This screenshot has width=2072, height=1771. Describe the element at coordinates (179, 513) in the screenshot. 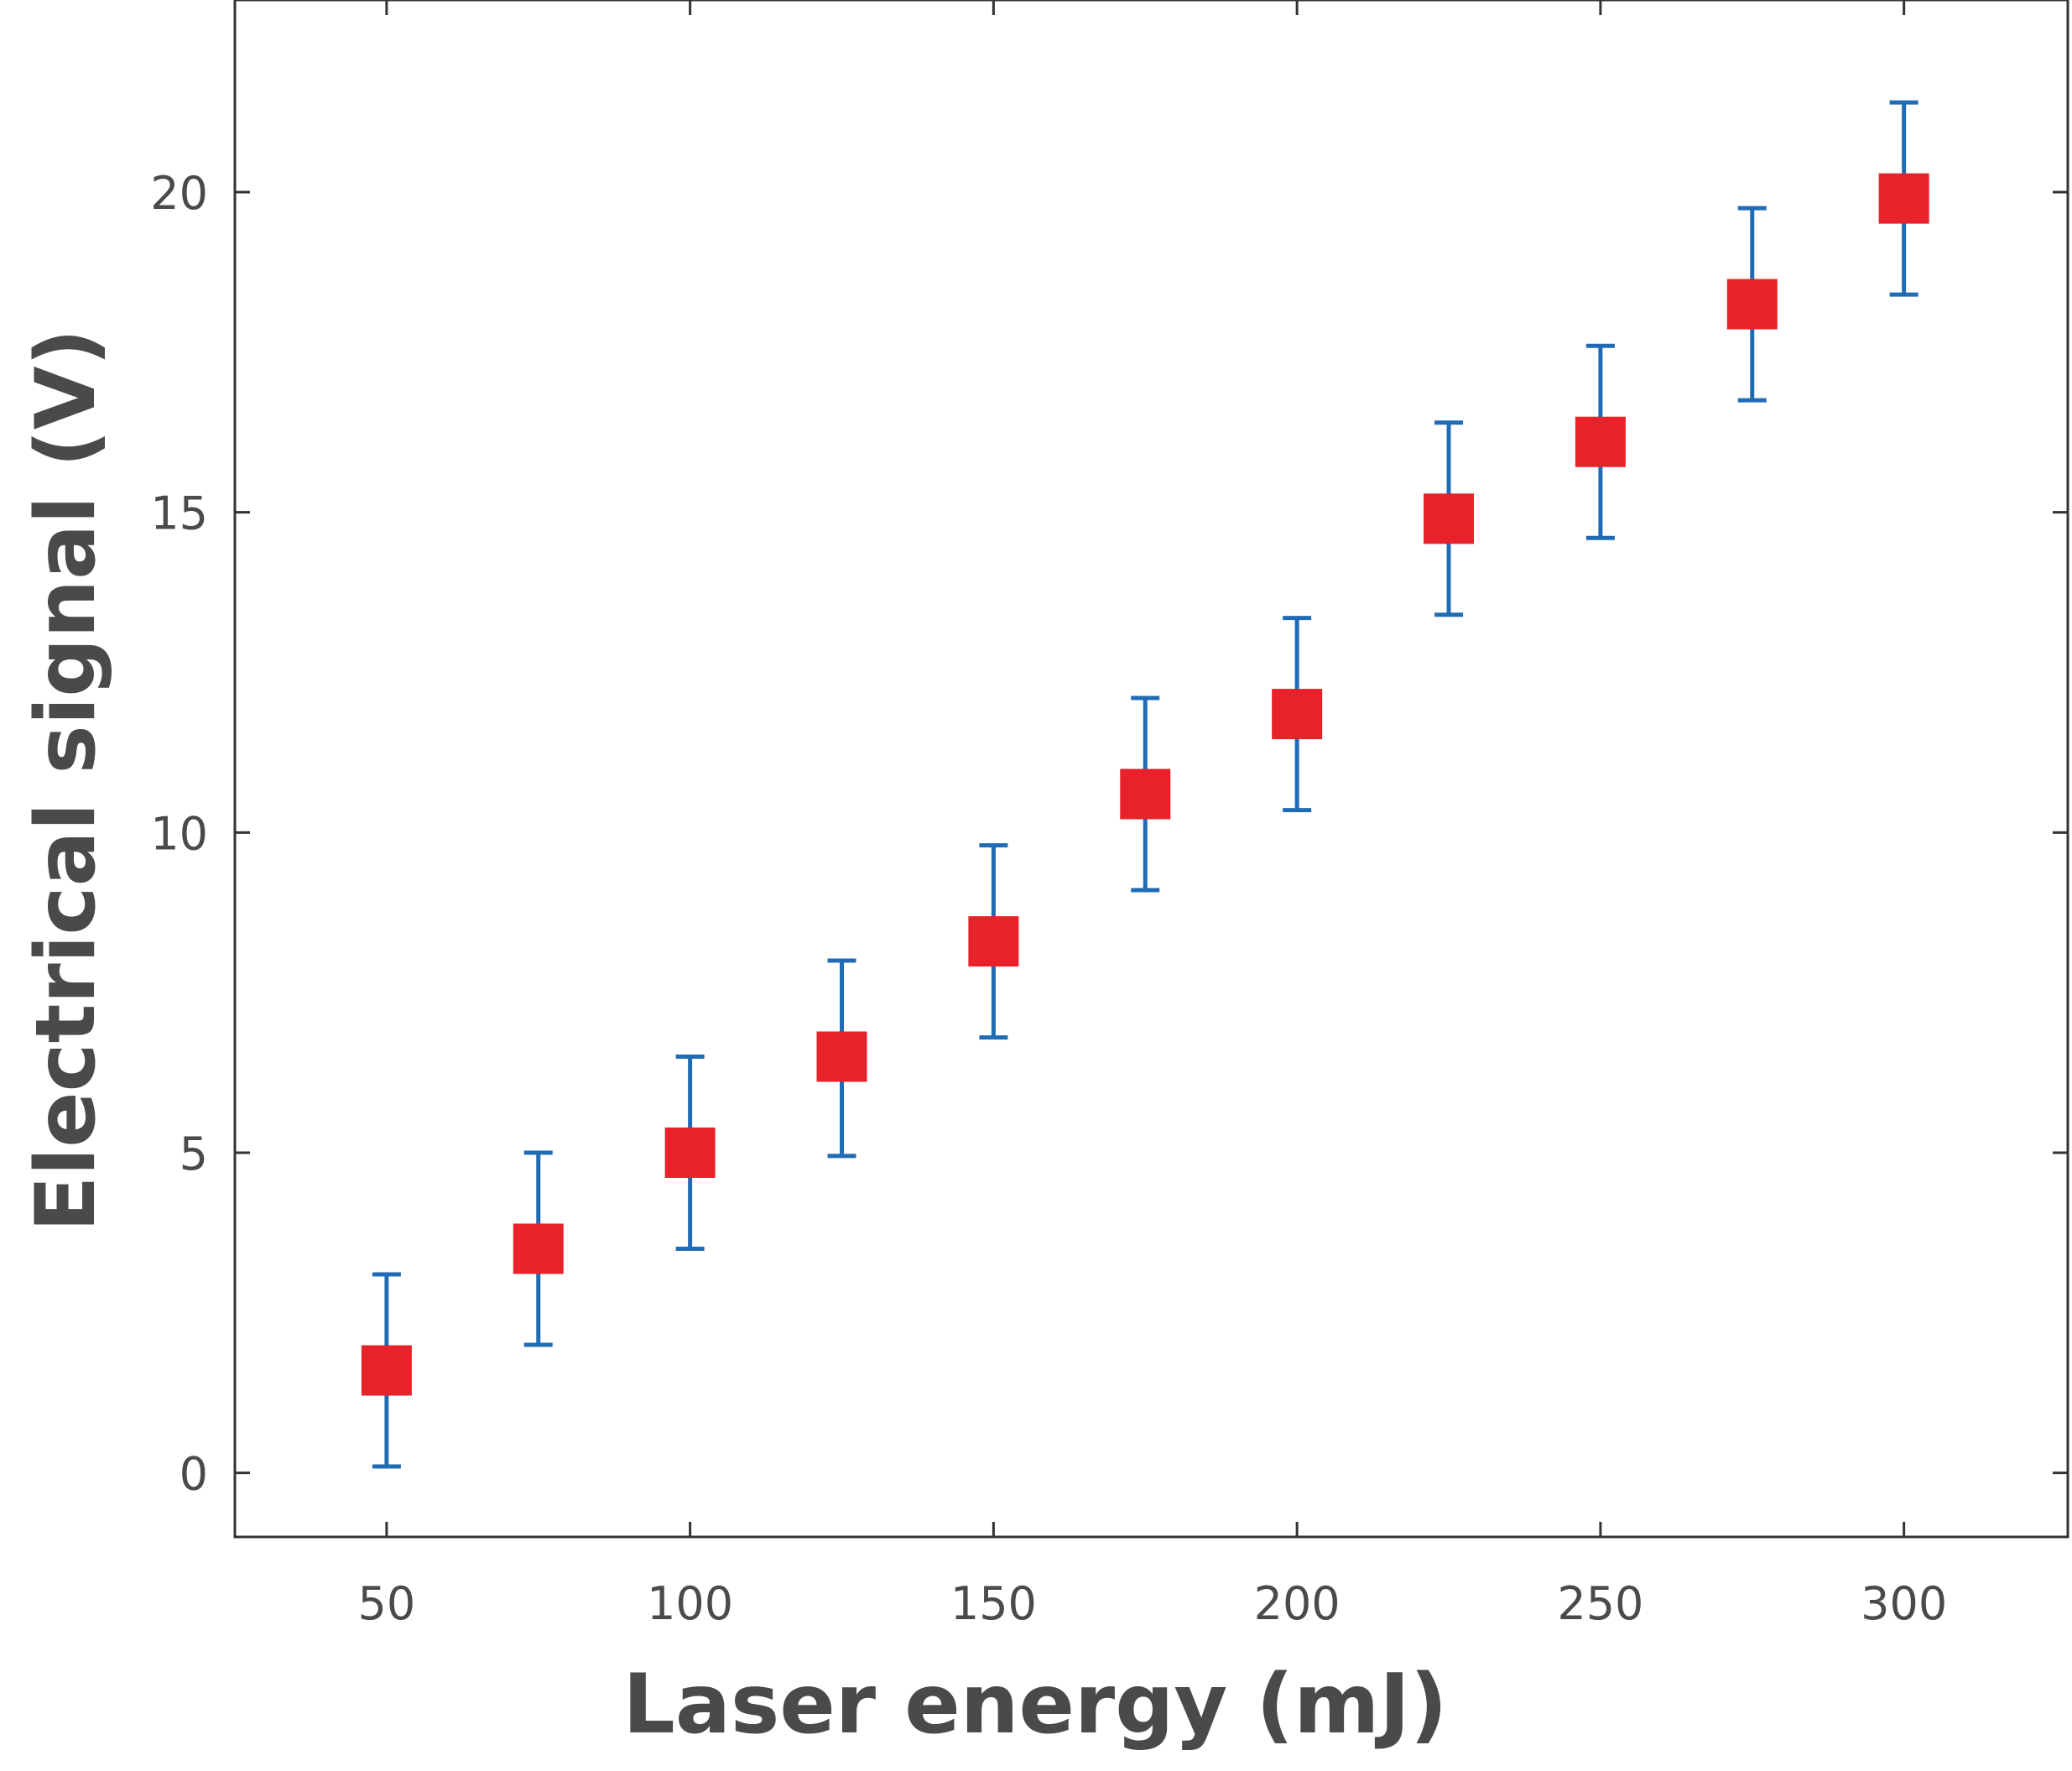

I see `y-tick-label: 15` at that location.